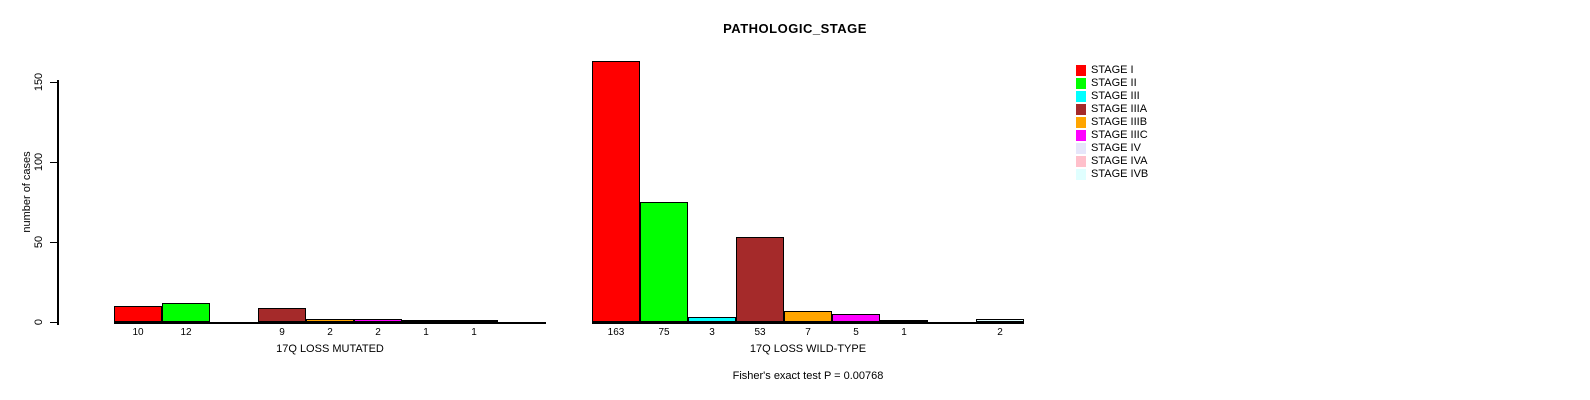 Image resolution: width=1590 pixels, height=400 pixels. I want to click on bar-value-label: 53, so click(760, 332).